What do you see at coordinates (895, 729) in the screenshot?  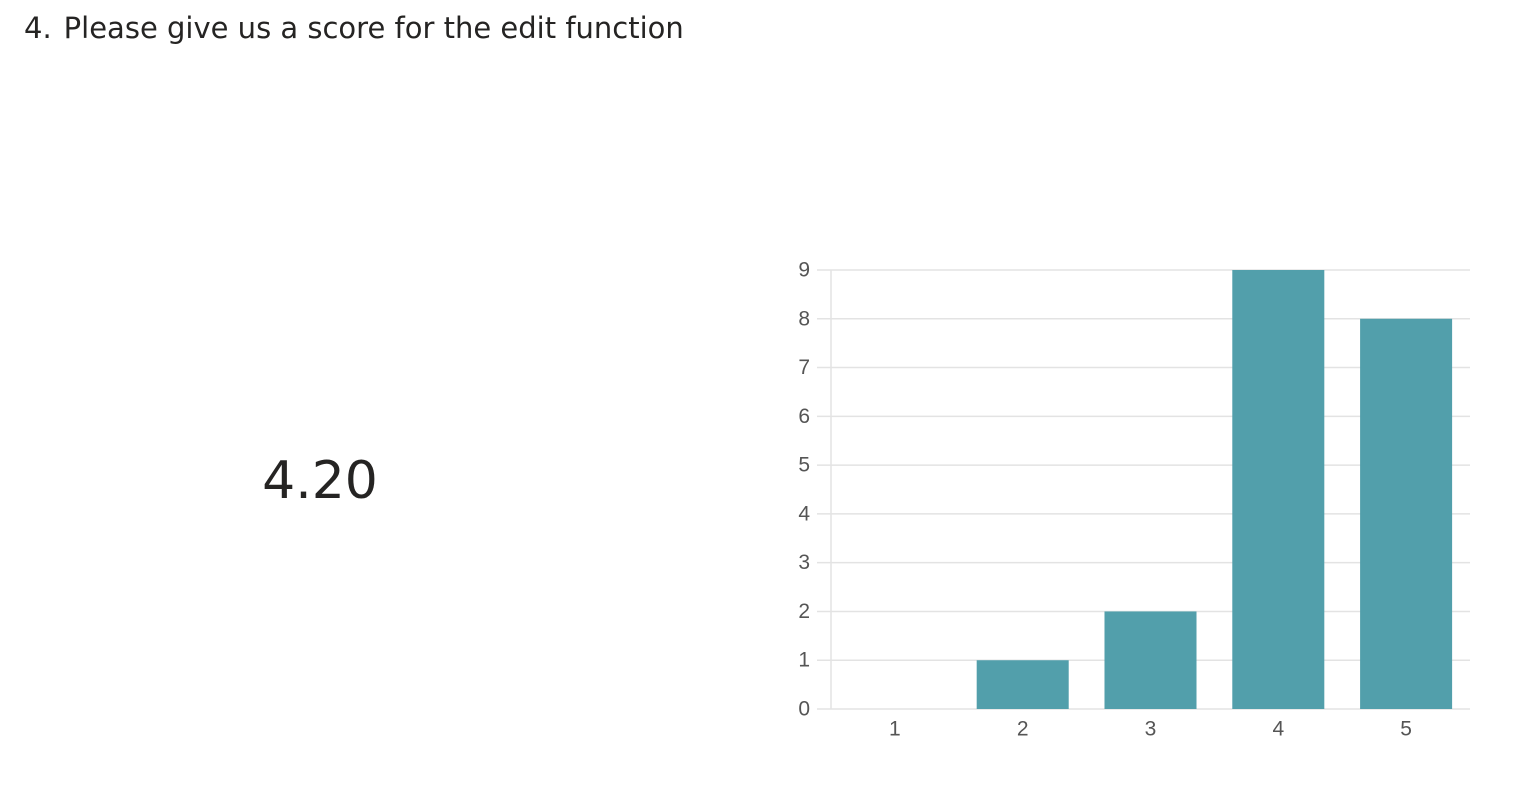 I see `x-tick-label: 1` at bounding box center [895, 729].